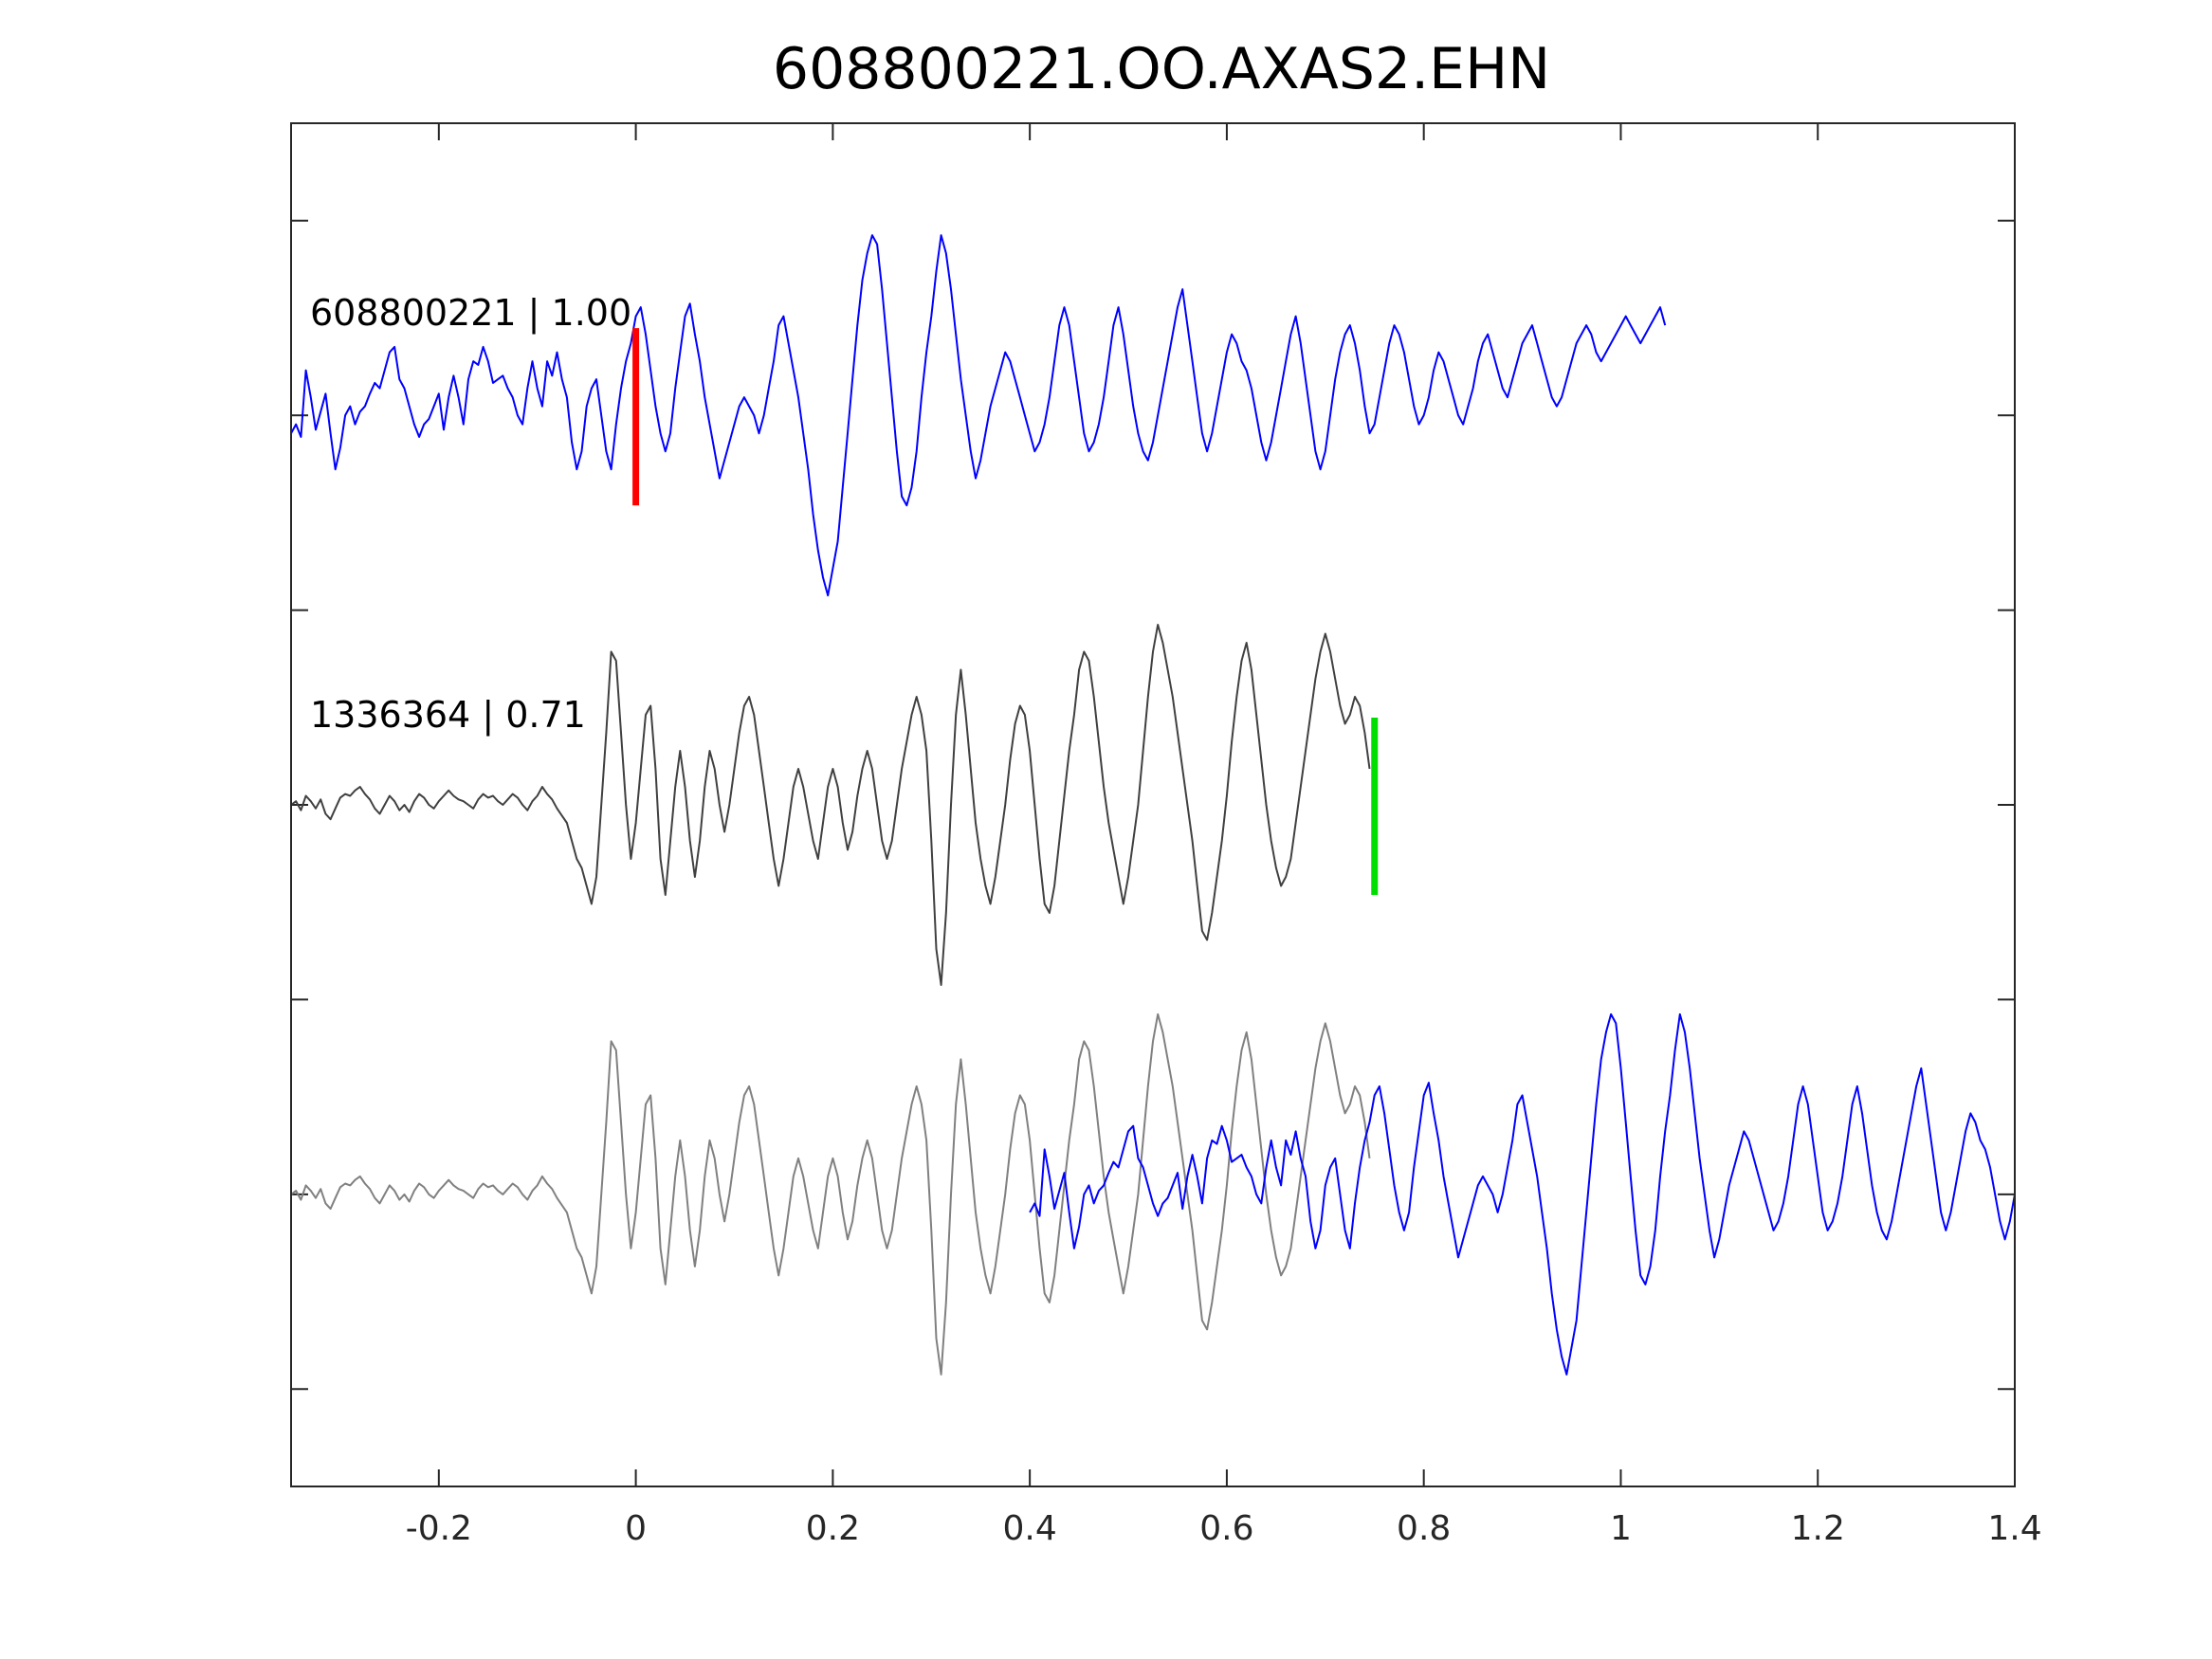 This screenshot has height=1659, width=2212. Describe the element at coordinates (2014, 1528) in the screenshot. I see `x-tick-label: 1.4` at that location.